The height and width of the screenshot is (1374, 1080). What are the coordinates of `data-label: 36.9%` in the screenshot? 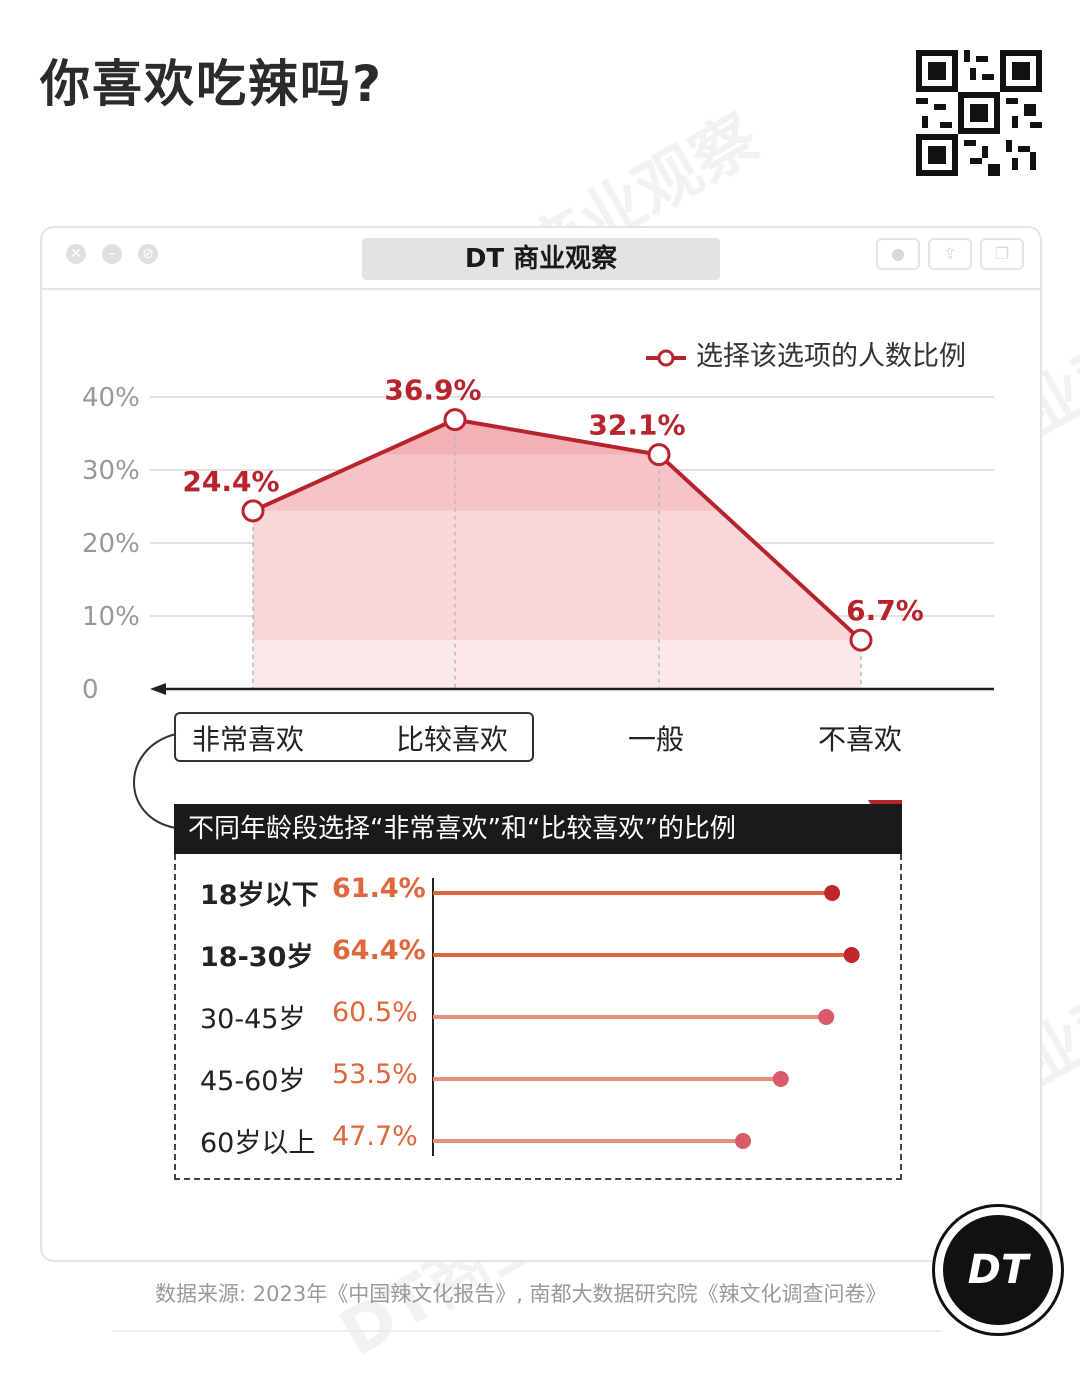 It's located at (432, 390).